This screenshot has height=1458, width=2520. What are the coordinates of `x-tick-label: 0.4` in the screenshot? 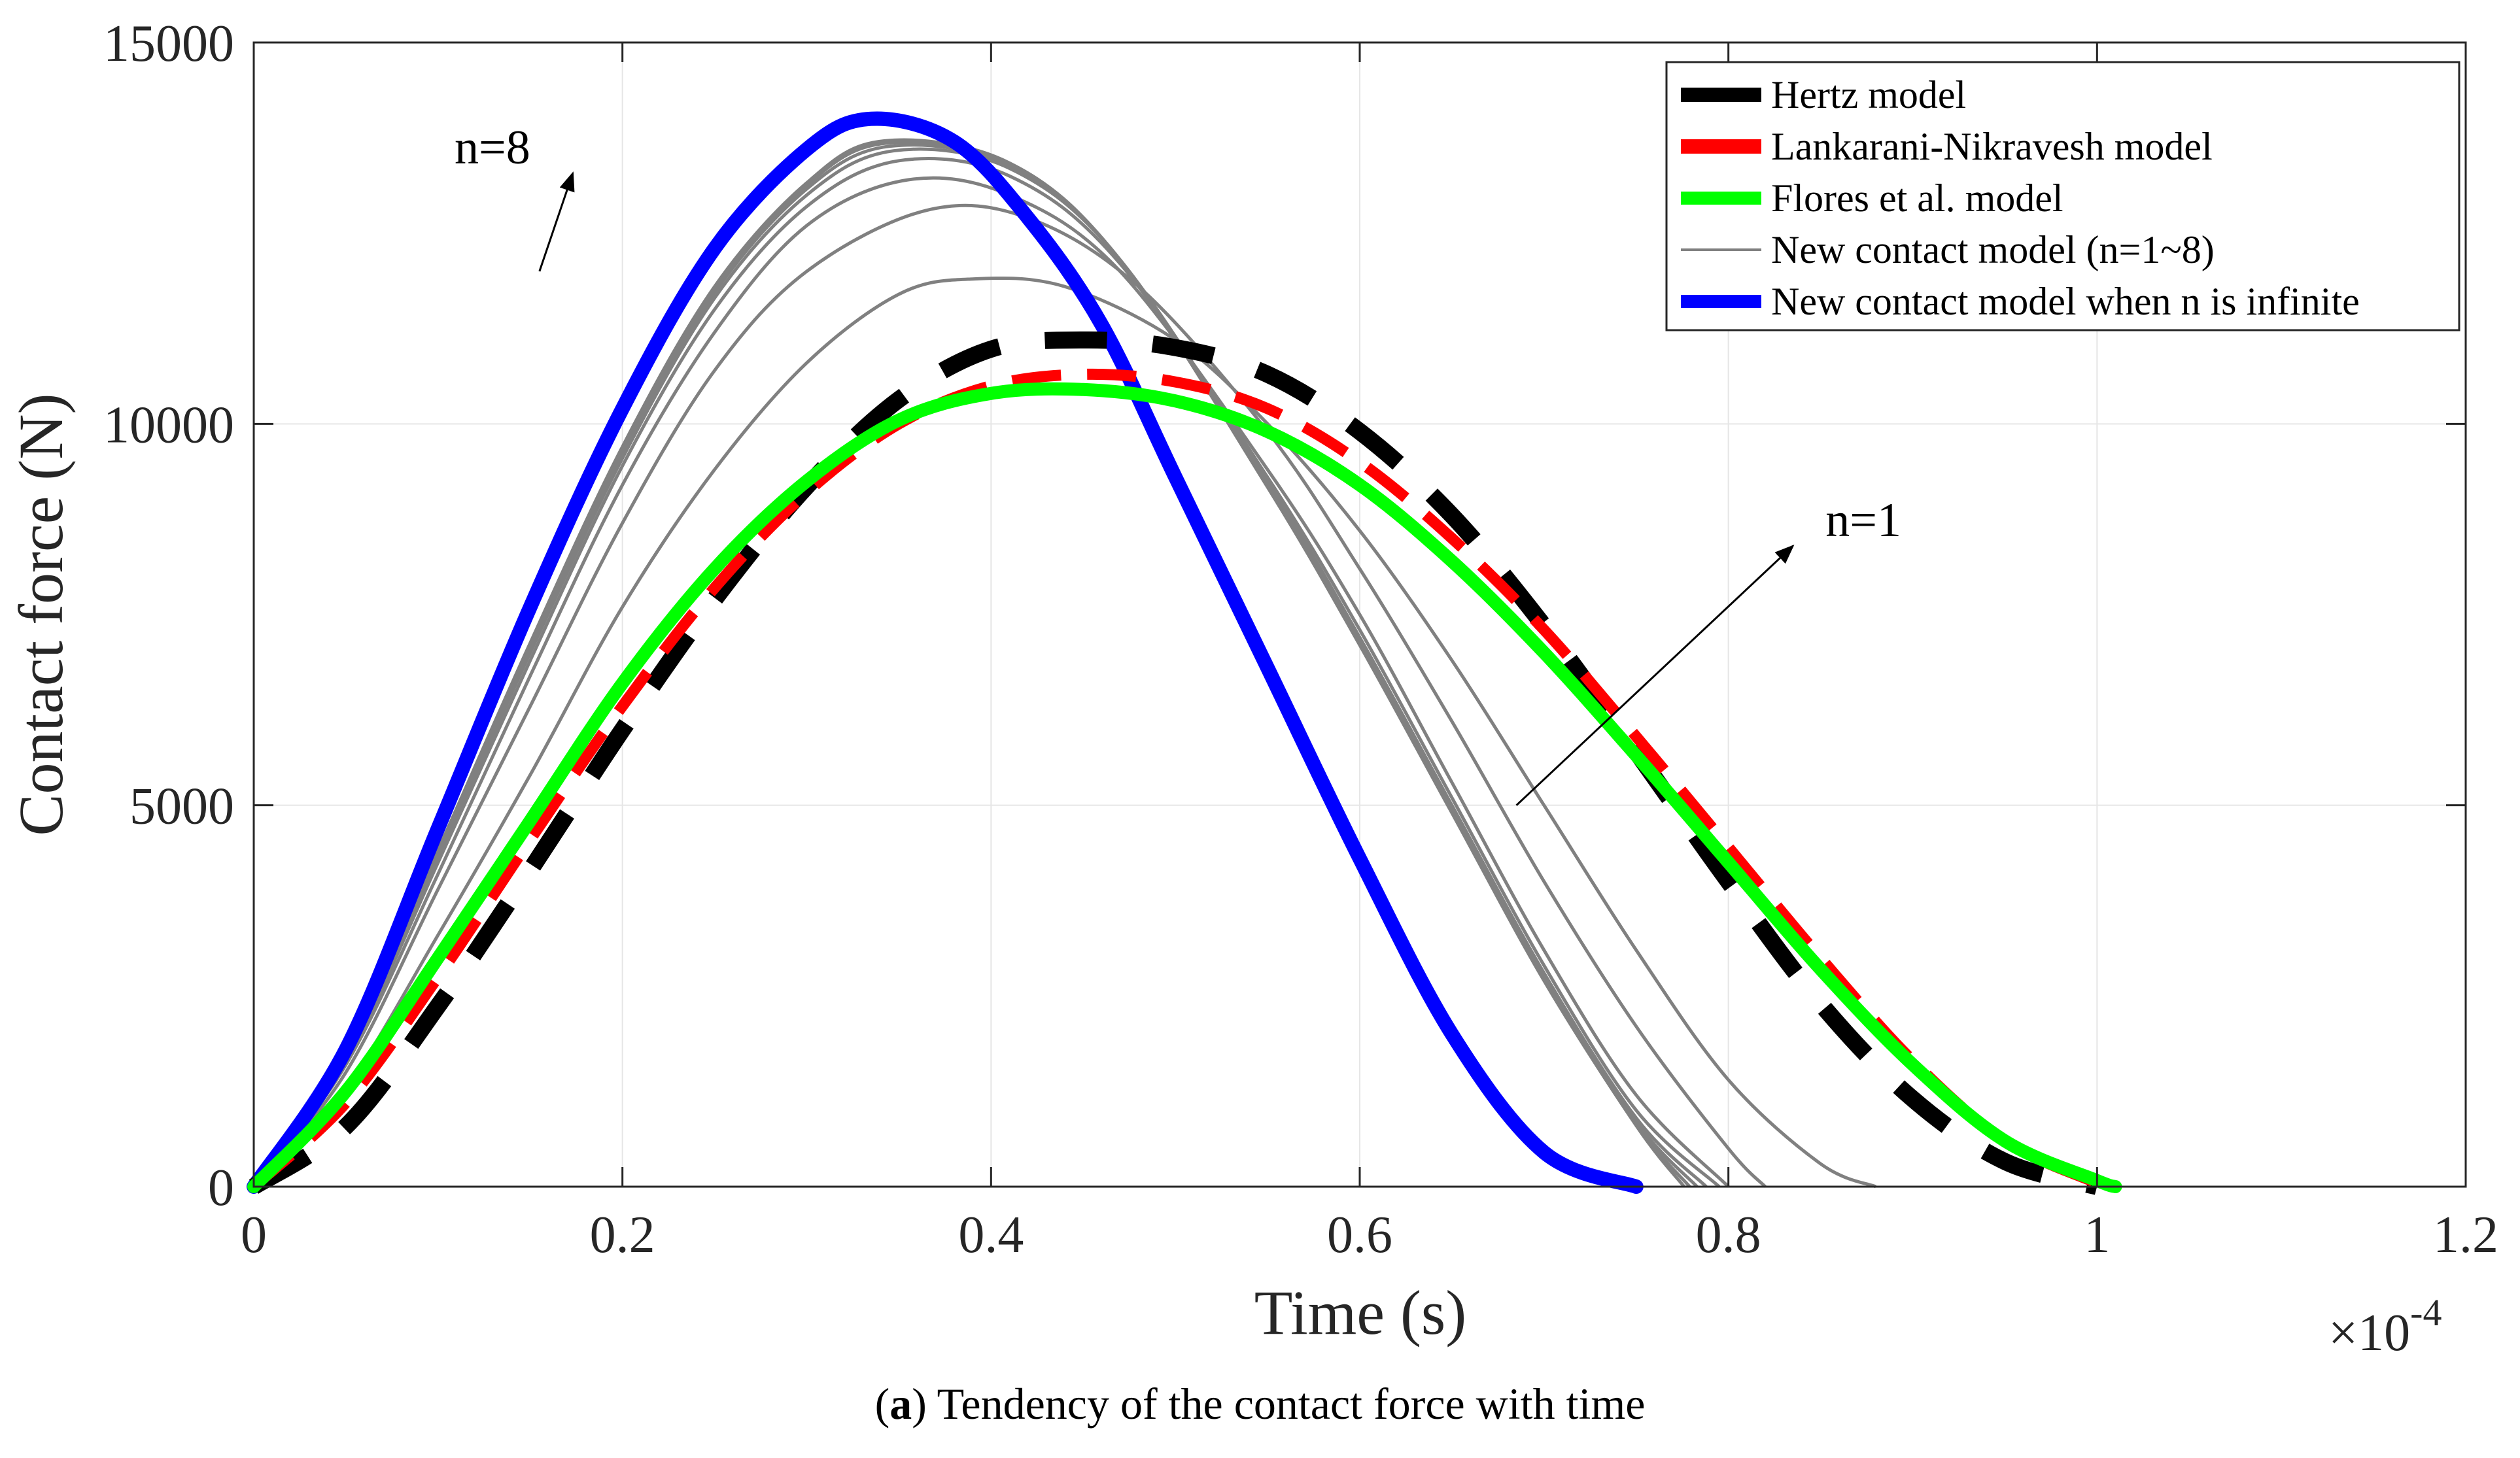 It's located at (991, 1235).